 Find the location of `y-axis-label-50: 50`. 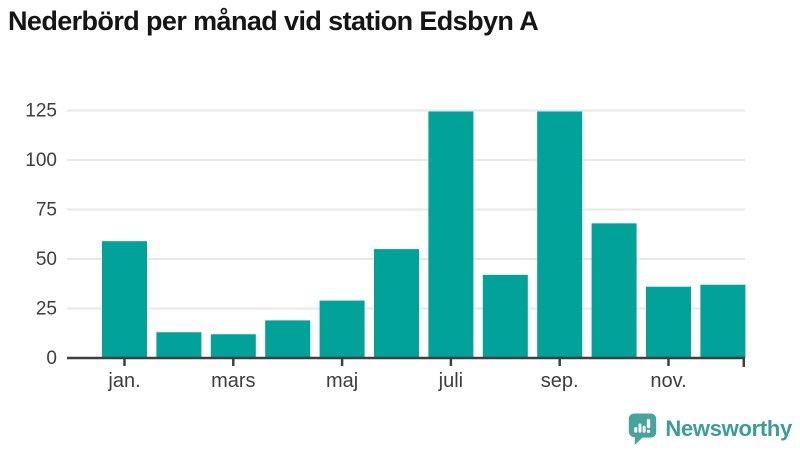

y-axis-label-50: 50 is located at coordinates (46, 259).